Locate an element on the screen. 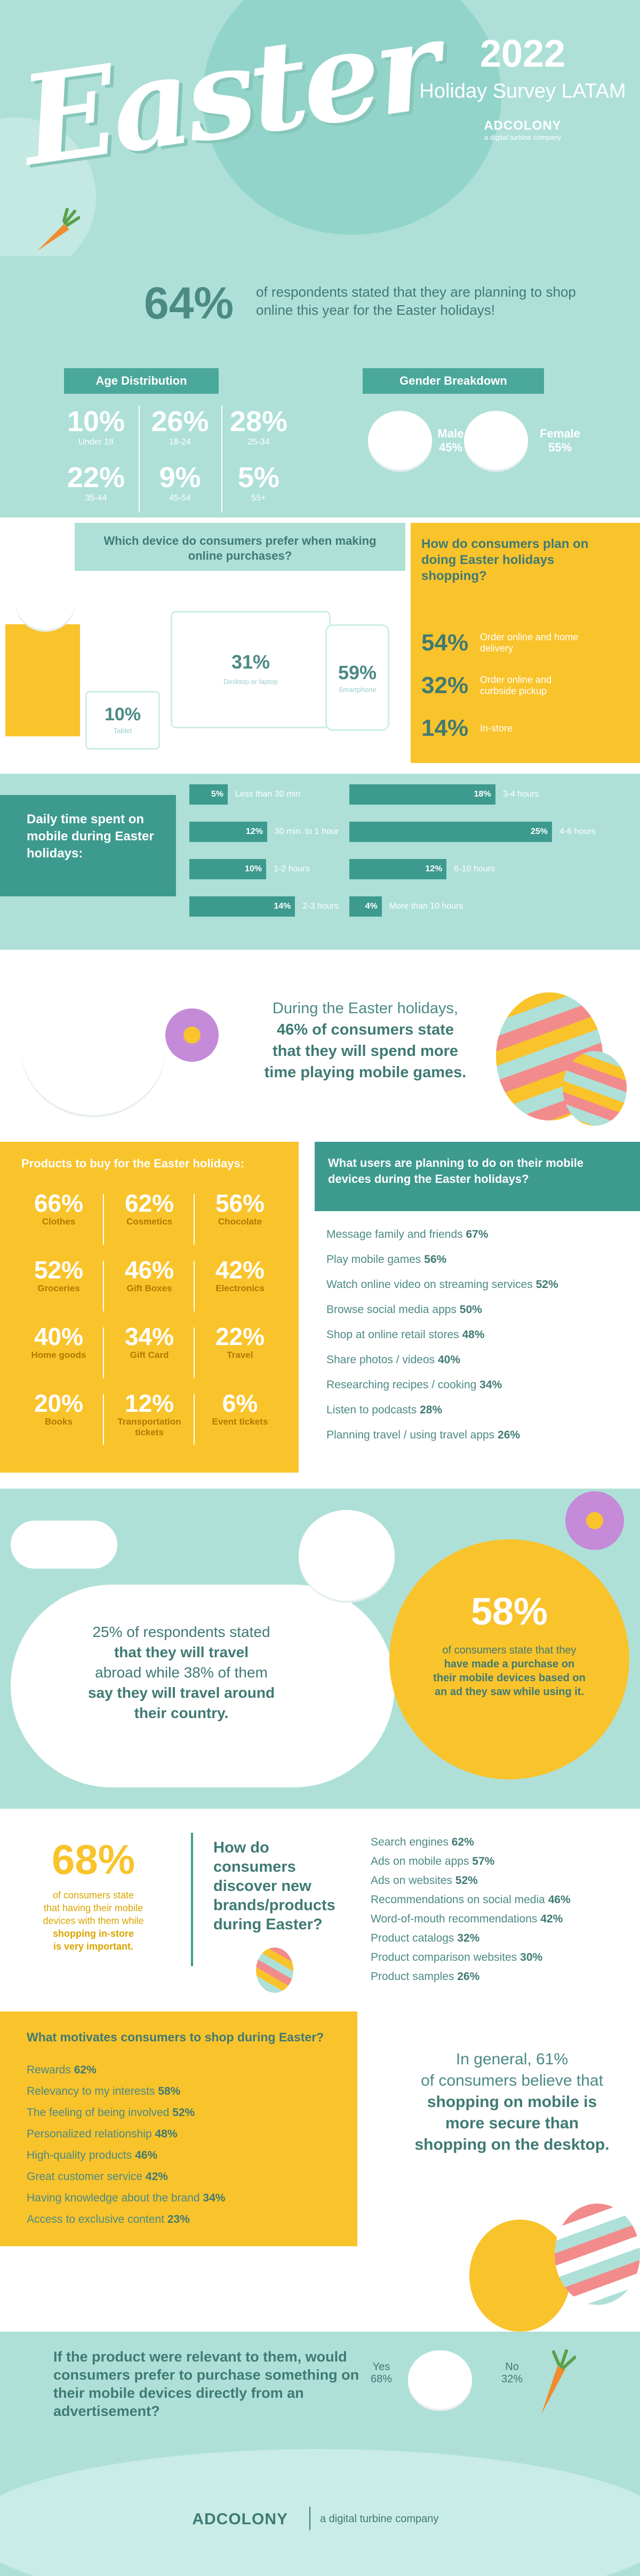  list-label: Browse social media apps is located at coordinates (391, 1309).